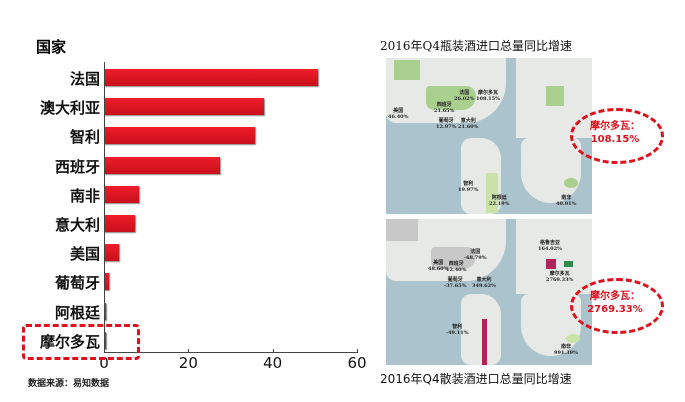 The image size is (685, 402). Describe the element at coordinates (468, 127) in the screenshot. I see `growth-value: 21.60%` at that location.